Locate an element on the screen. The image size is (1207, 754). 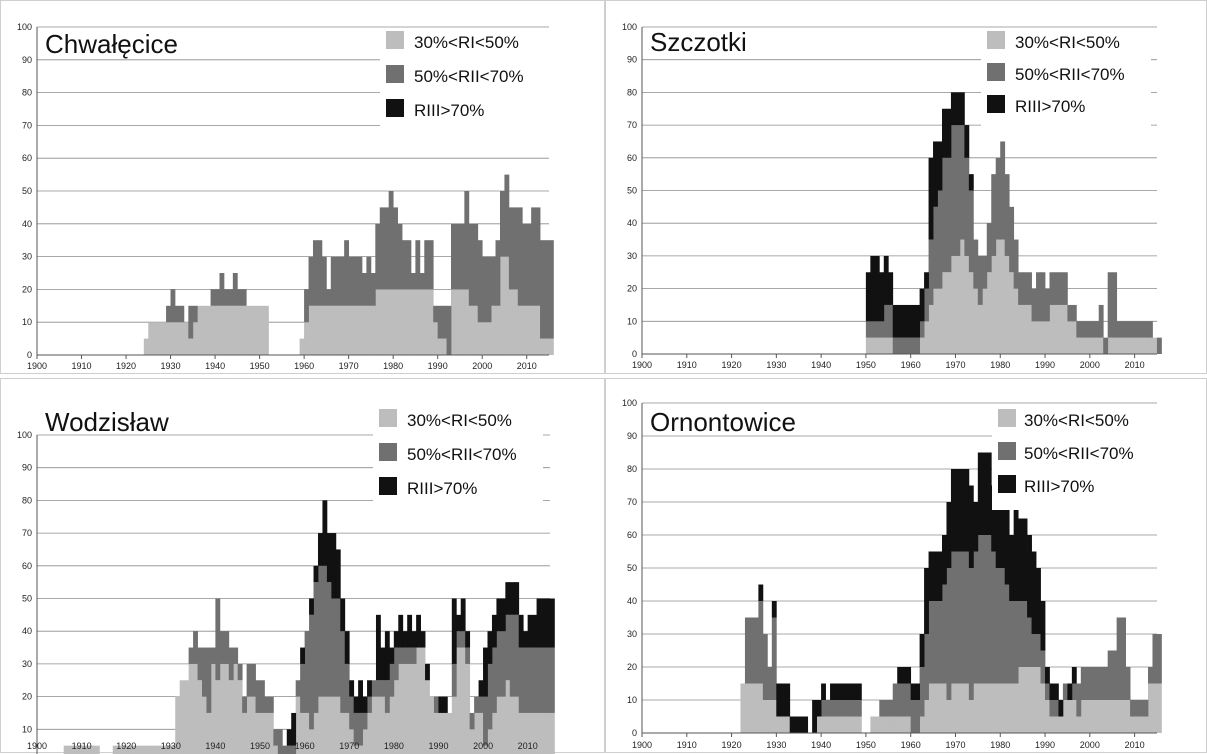
legend-label-riii: RIII>70% is located at coordinates (442, 488).